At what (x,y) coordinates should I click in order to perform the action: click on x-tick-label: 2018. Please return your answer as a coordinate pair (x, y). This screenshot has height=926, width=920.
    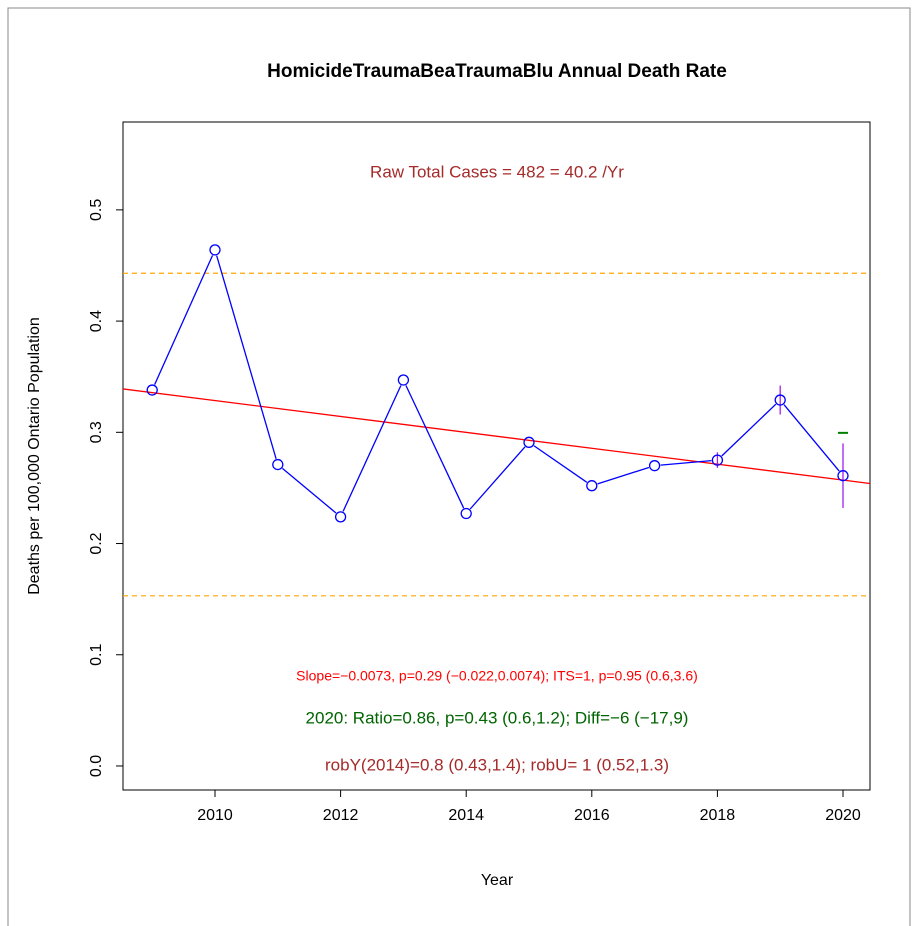
    Looking at the image, I should click on (718, 815).